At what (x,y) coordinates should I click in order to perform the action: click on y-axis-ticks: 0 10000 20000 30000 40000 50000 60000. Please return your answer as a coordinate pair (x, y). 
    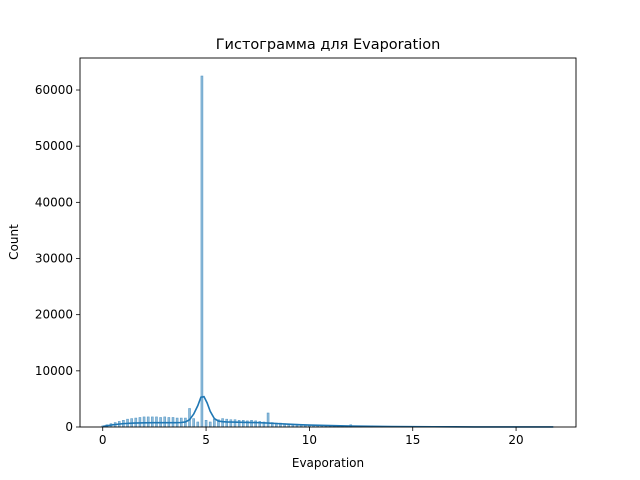
    Looking at the image, I should click on (57, 258).